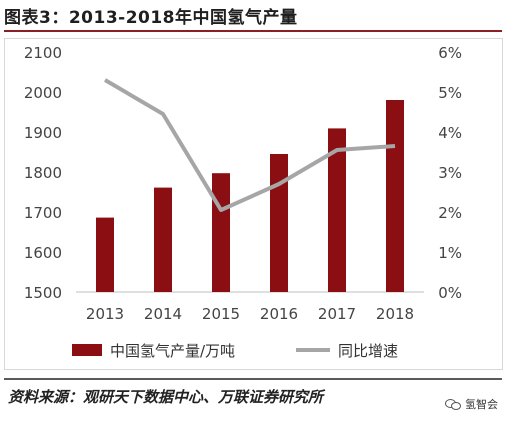 Image resolution: width=508 pixels, height=426 pixels. What do you see at coordinates (105, 314) in the screenshot?
I see `x-tick-label: 2013` at bounding box center [105, 314].